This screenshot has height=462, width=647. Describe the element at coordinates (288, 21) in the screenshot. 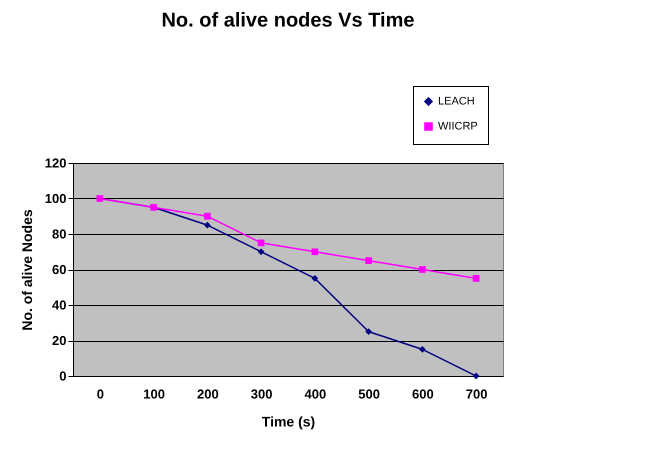

I see `chart-title: No. of alive nodes Vs Time` at that location.